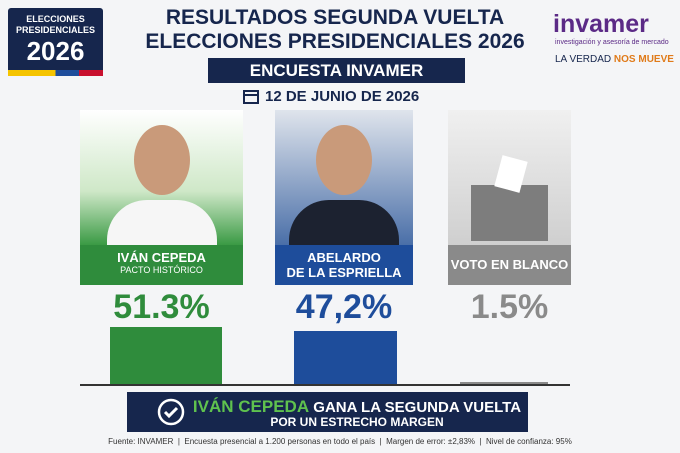  Describe the element at coordinates (509, 213) in the screenshot. I see `ballot-box` at that location.